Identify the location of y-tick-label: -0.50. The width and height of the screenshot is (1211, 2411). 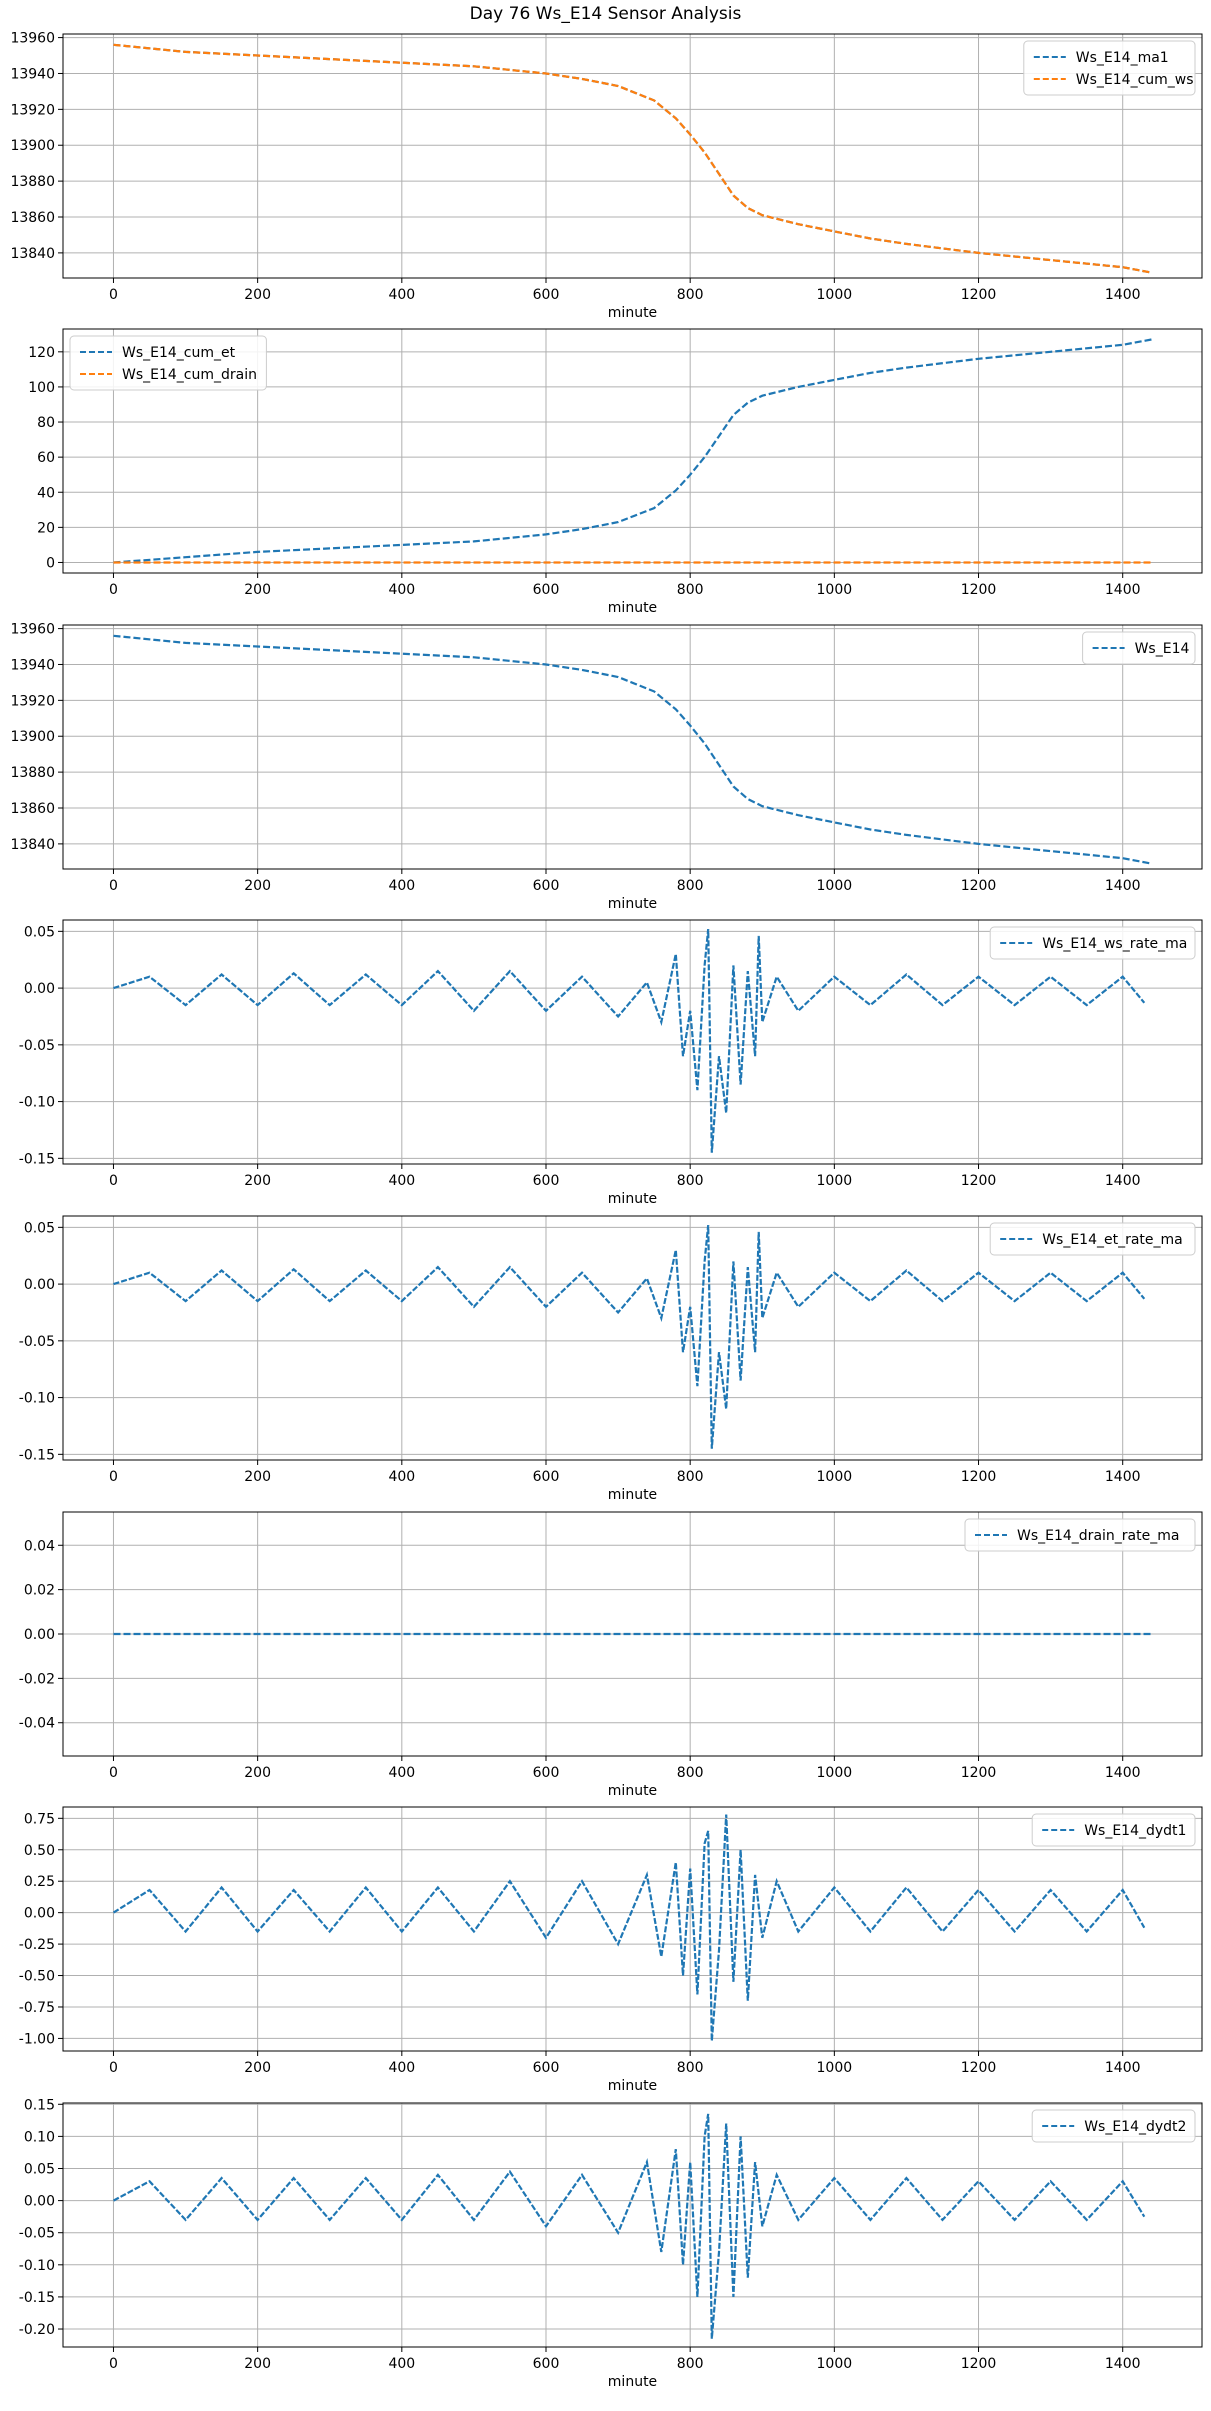
(37, 1977).